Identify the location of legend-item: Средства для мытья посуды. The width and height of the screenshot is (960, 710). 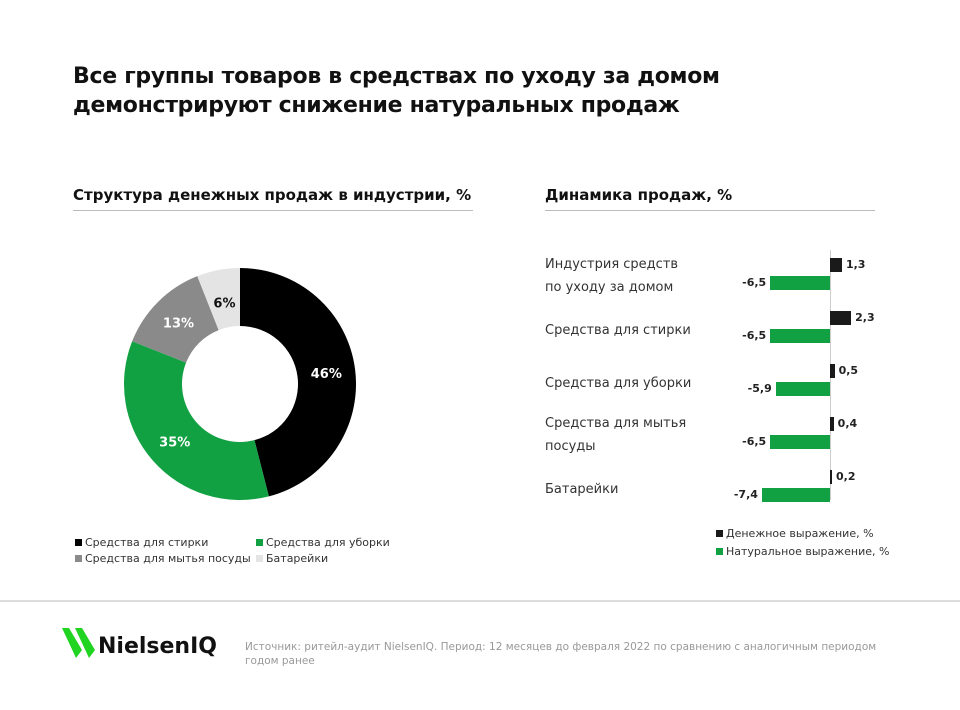
(163, 558).